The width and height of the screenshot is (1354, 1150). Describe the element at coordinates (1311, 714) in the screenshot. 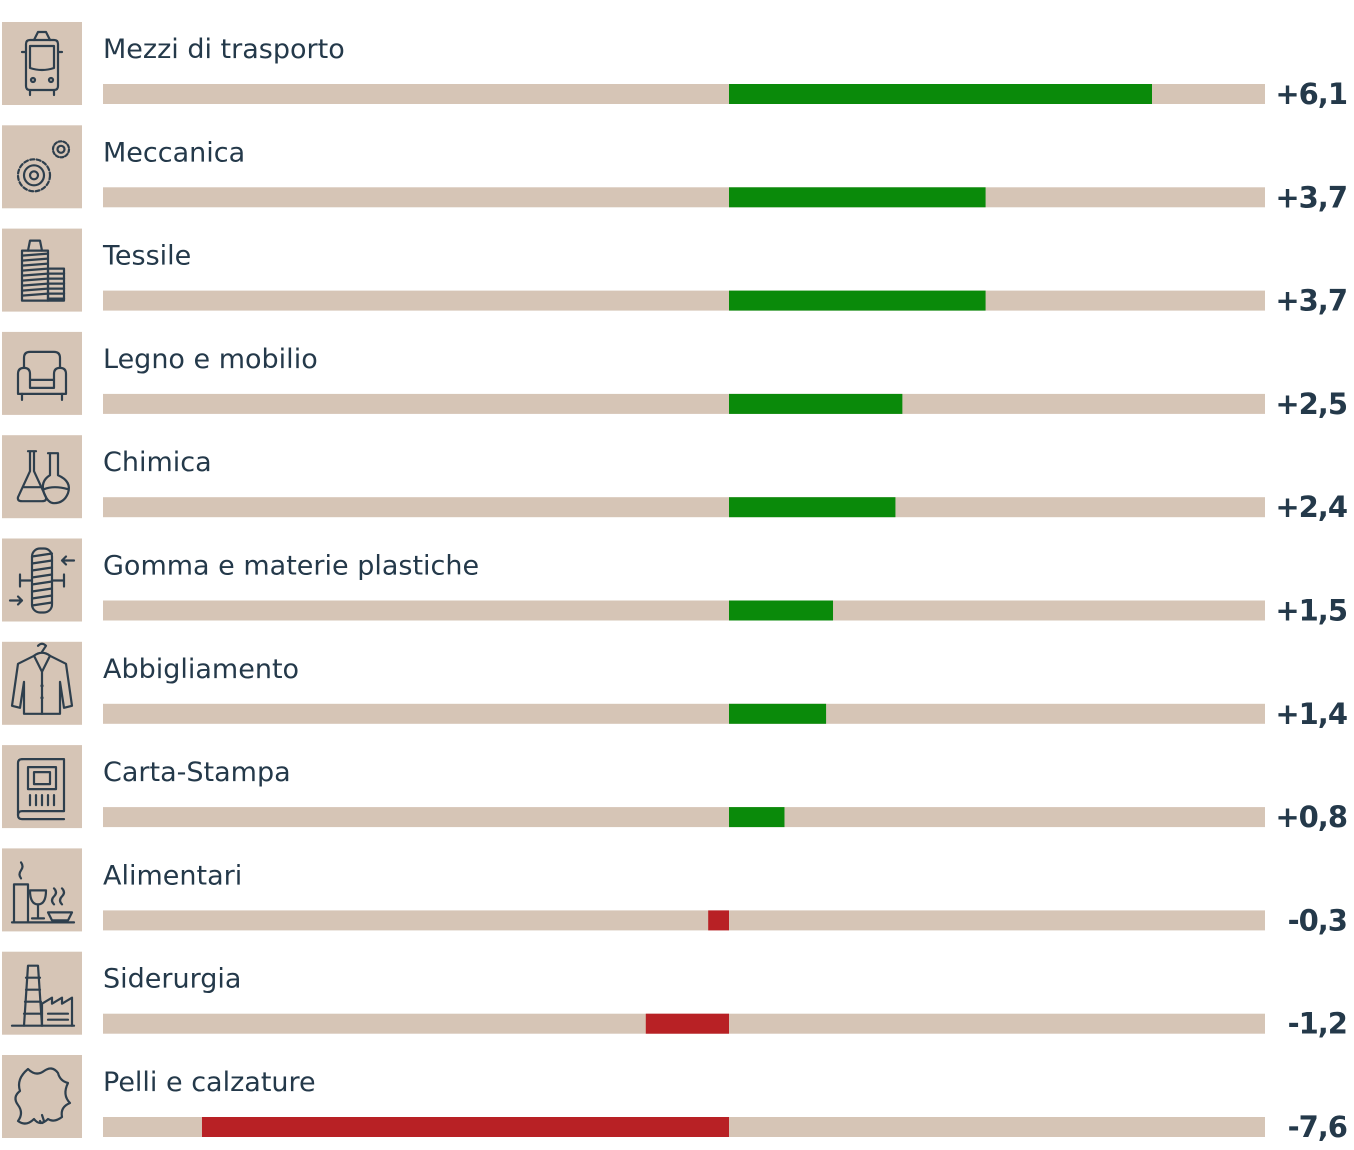

I see `data-label: +1,4` at that location.